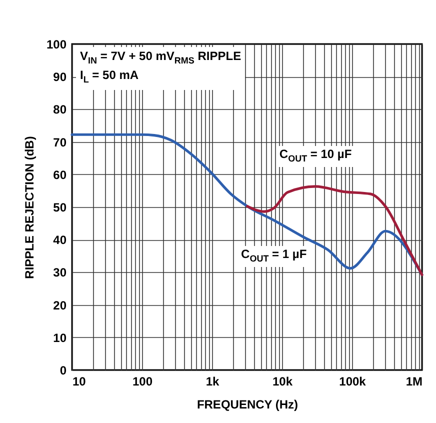 The height and width of the screenshot is (423, 436). Describe the element at coordinates (213, 381) in the screenshot. I see `x-tick-label: 1k` at that location.